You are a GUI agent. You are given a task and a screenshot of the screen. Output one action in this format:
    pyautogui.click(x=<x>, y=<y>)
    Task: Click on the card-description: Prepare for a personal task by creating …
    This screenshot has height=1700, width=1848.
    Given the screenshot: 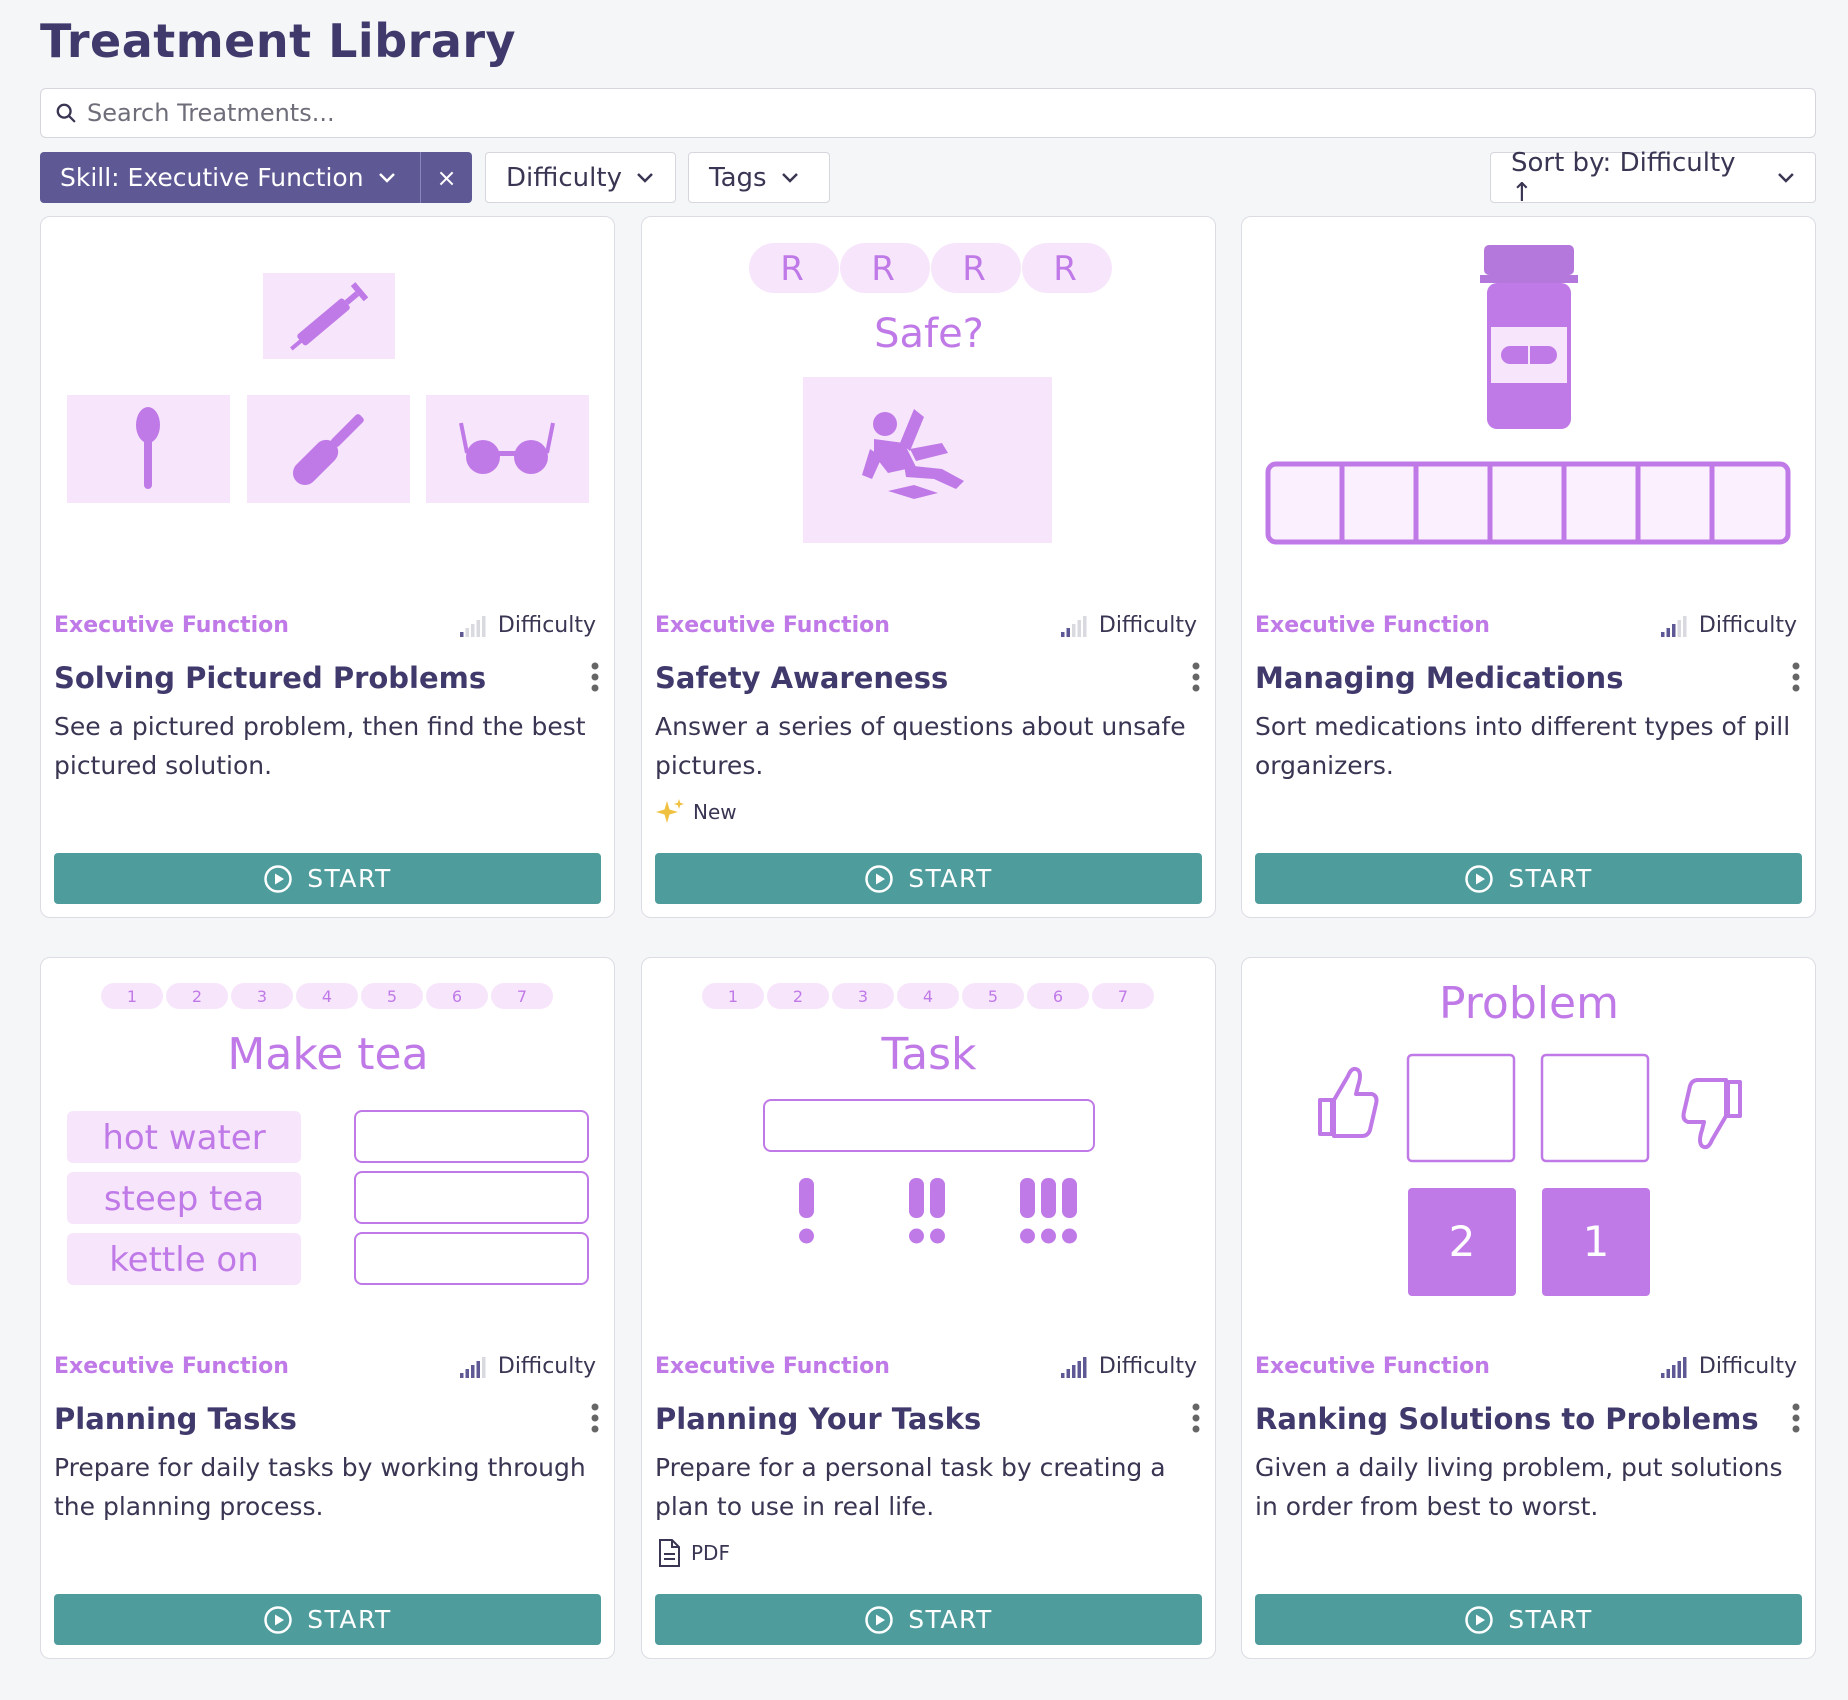 What is the action you would take?
    pyautogui.click(x=910, y=1487)
    